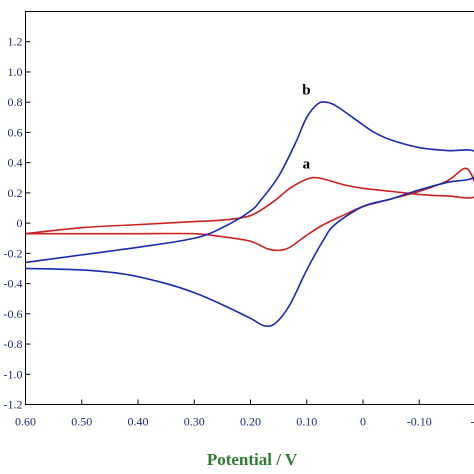 This screenshot has width=474, height=474. I want to click on x-tick-label: 0.10, so click(306, 422).